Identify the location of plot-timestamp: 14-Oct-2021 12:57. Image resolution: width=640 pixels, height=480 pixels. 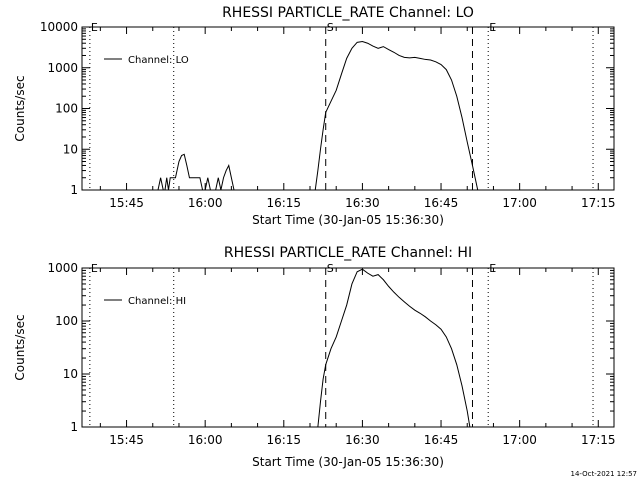
(604, 474).